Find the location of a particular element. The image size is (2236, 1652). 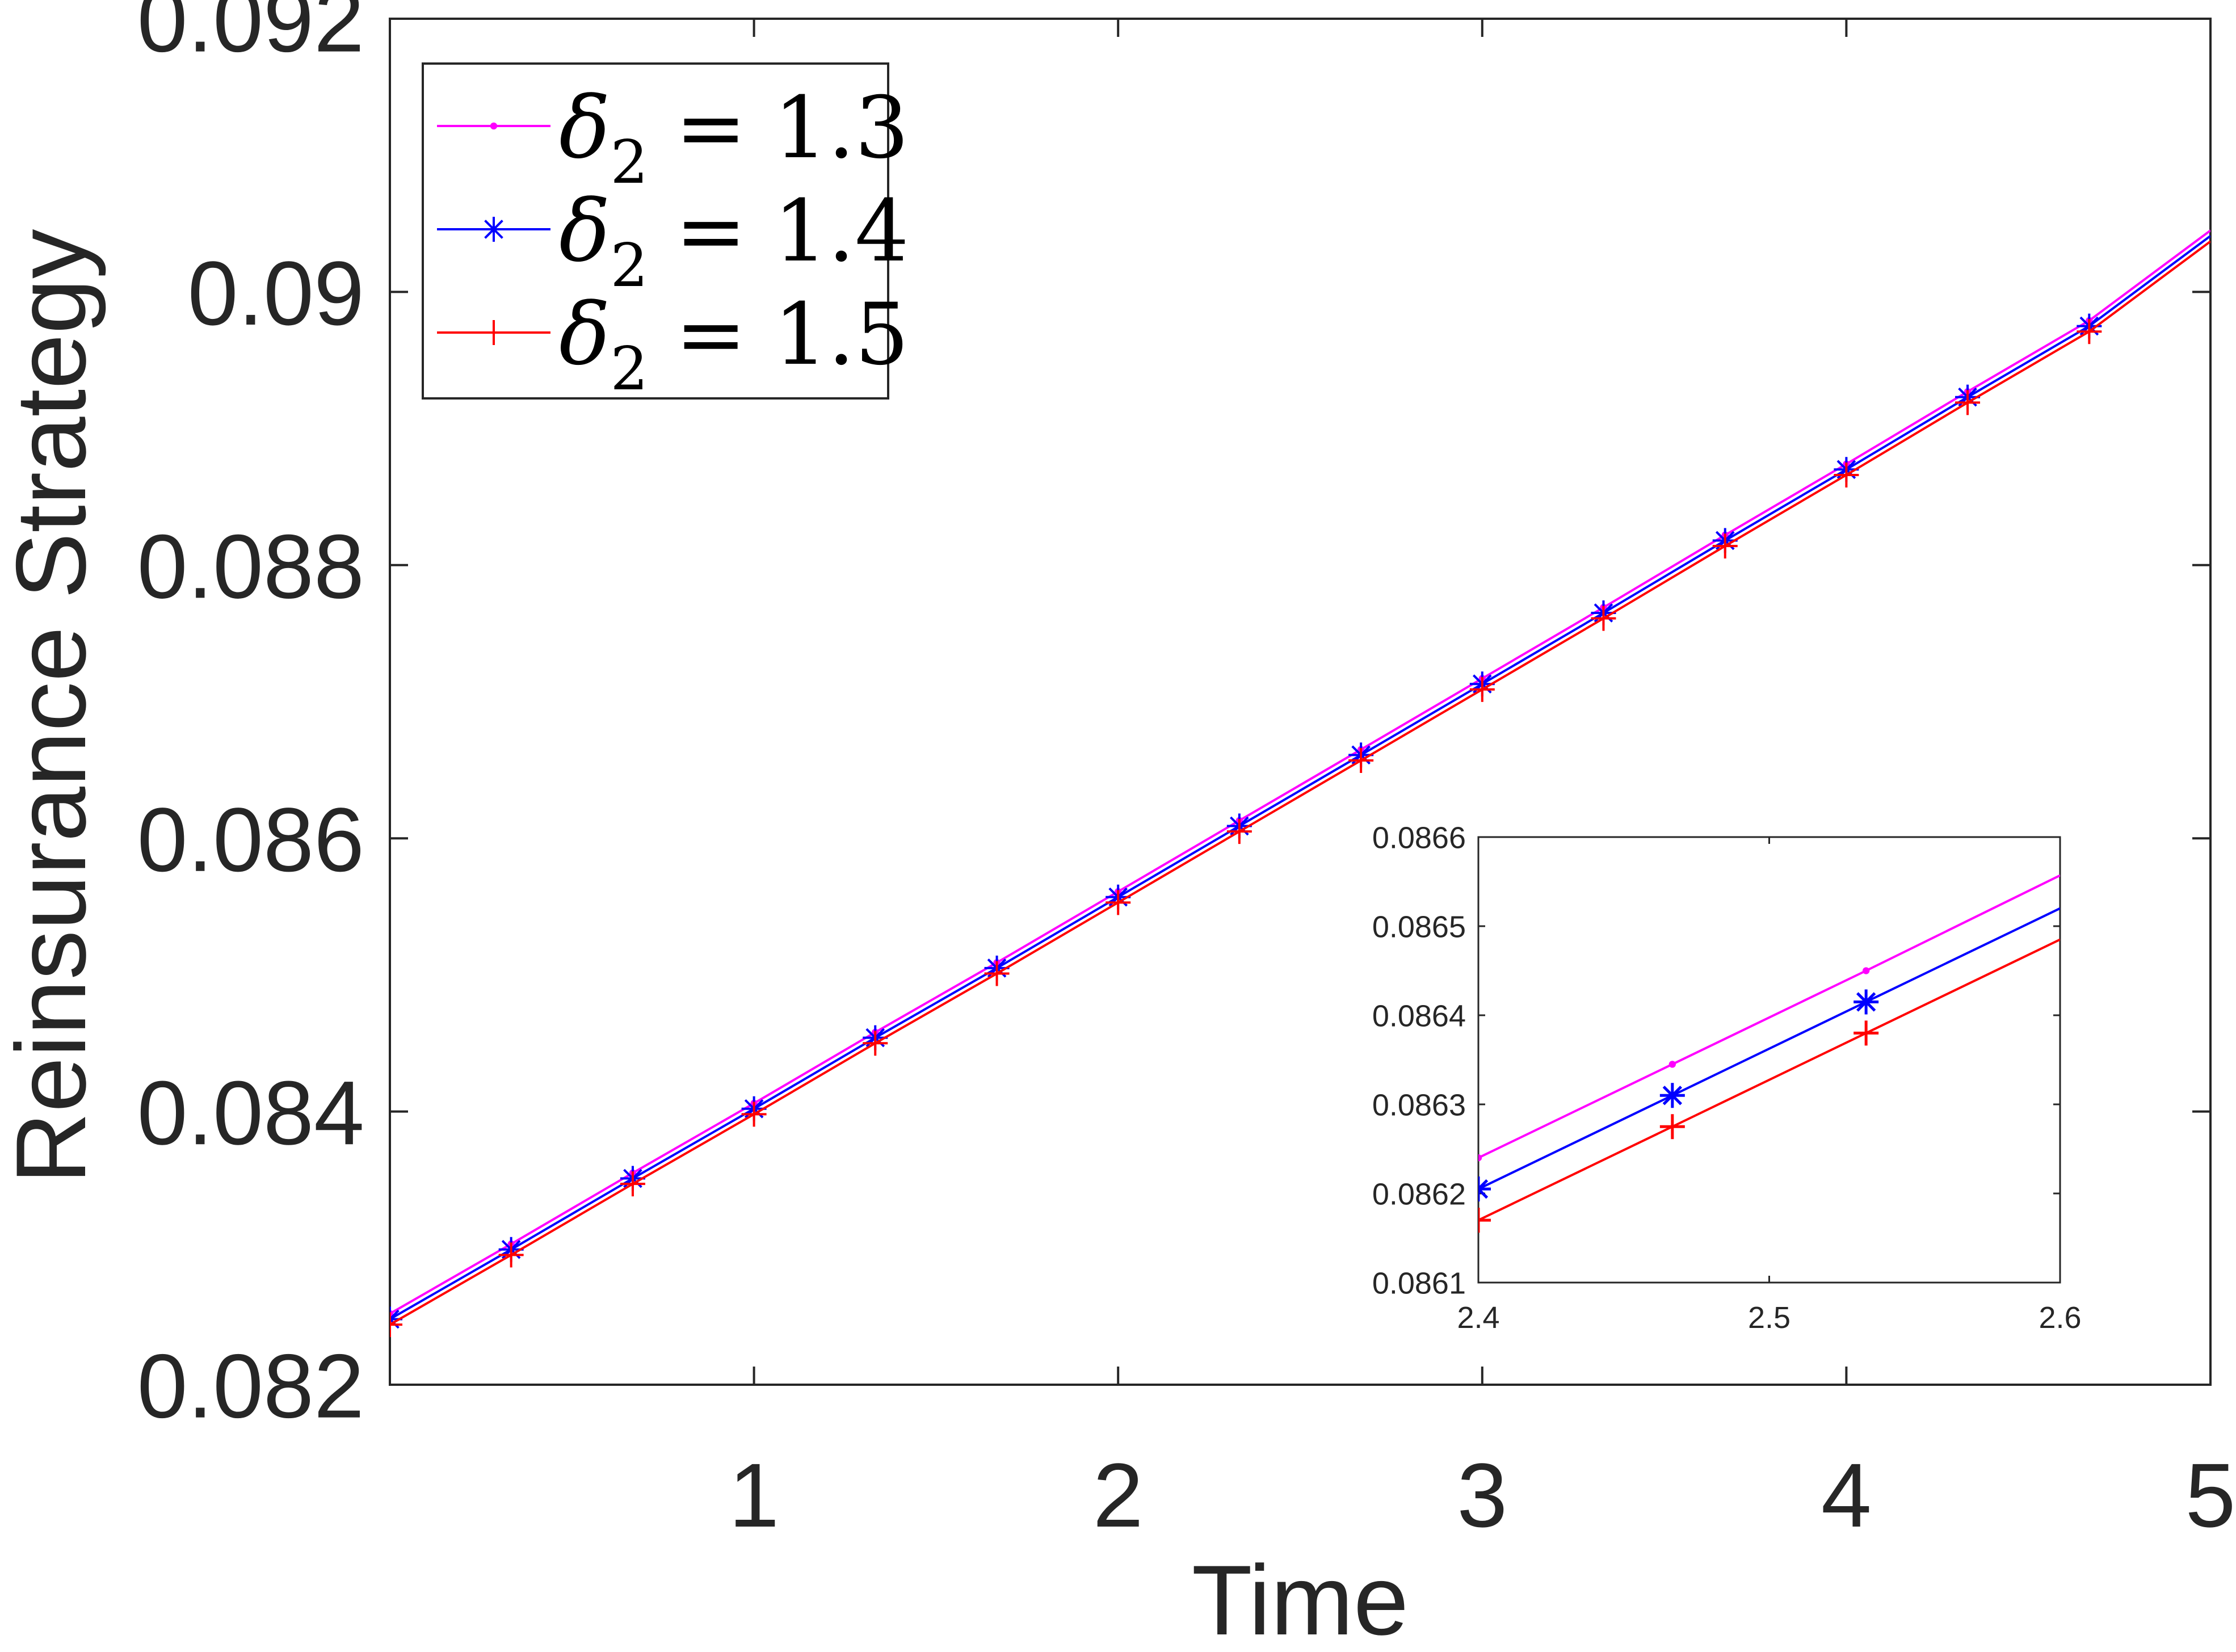

y-tick-label: 0.0866 is located at coordinates (1419, 838).